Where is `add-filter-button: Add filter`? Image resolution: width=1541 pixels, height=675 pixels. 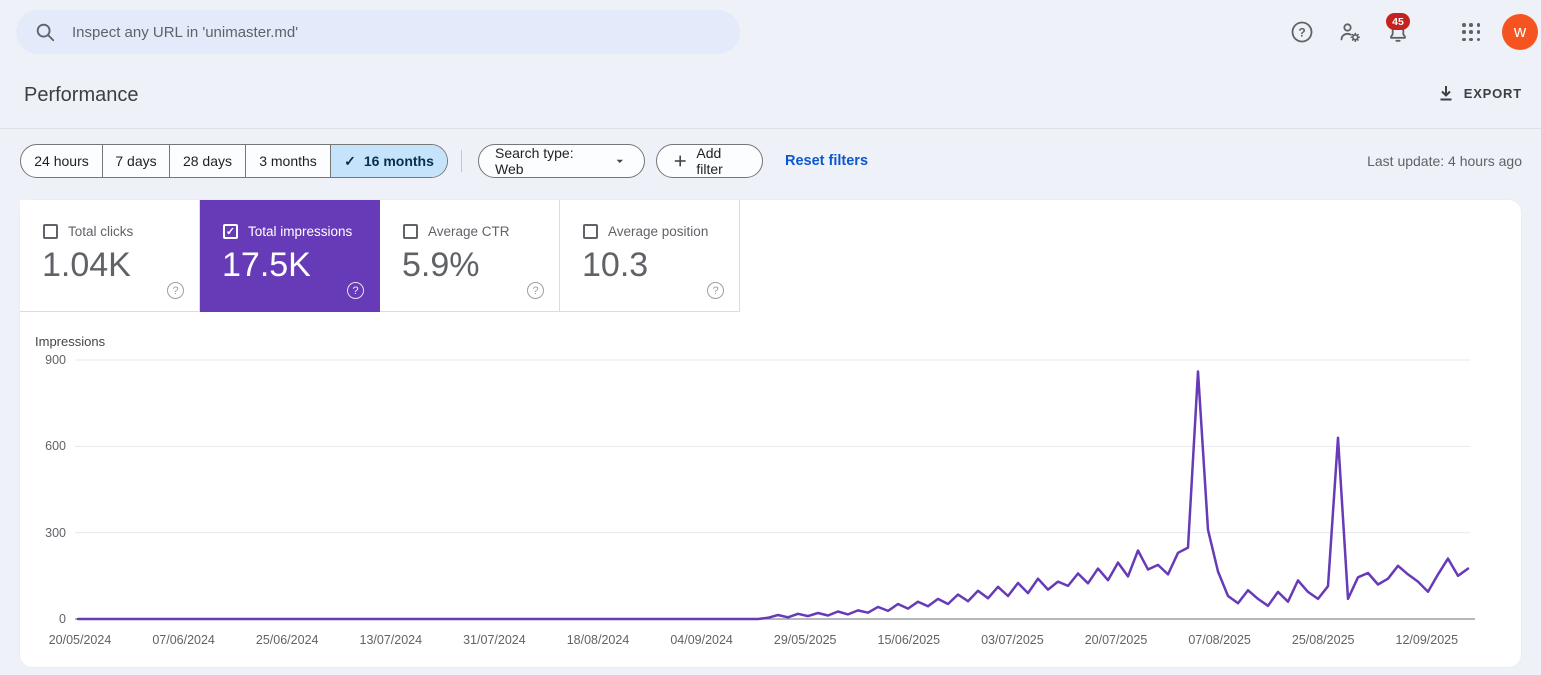
add-filter-button: Add filter is located at coordinates (709, 161).